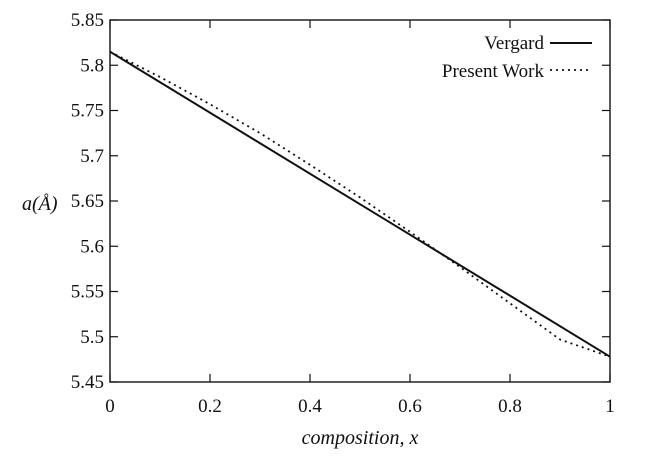  What do you see at coordinates (92, 156) in the screenshot?
I see `y-tick-label: 5.7` at bounding box center [92, 156].